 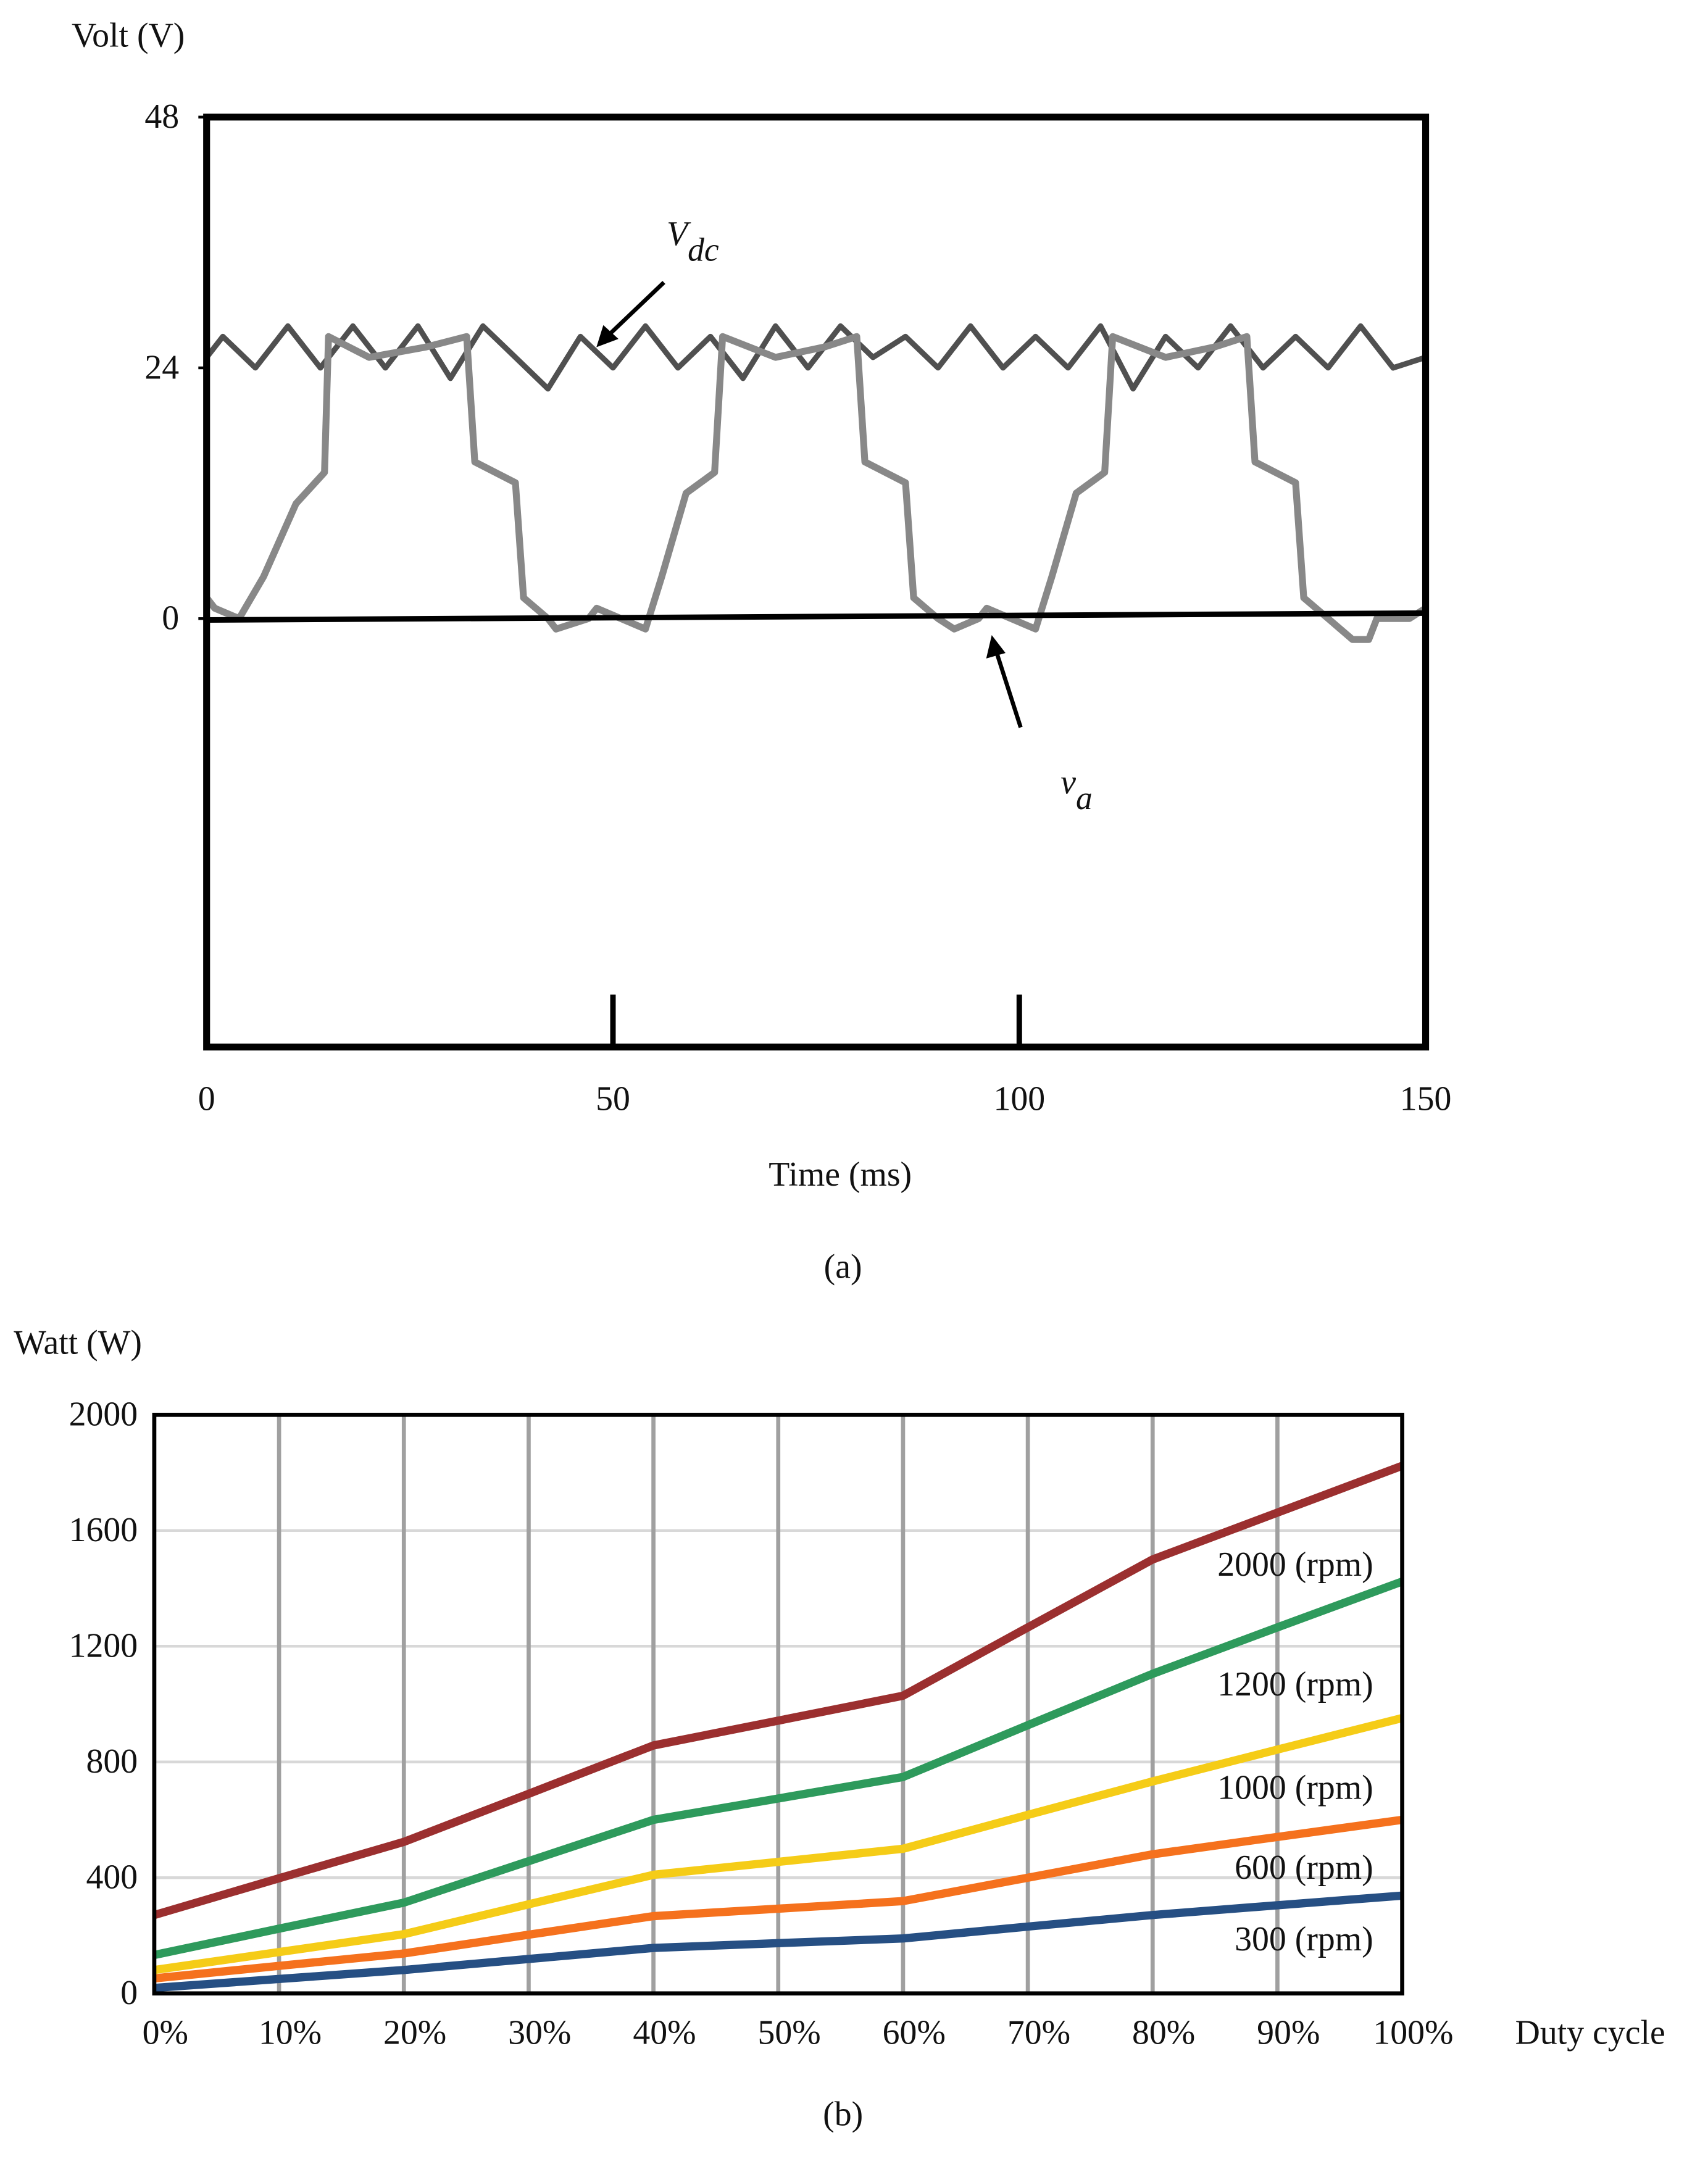 What do you see at coordinates (664, 2033) in the screenshot?
I see `x-tick-label: 40%` at bounding box center [664, 2033].